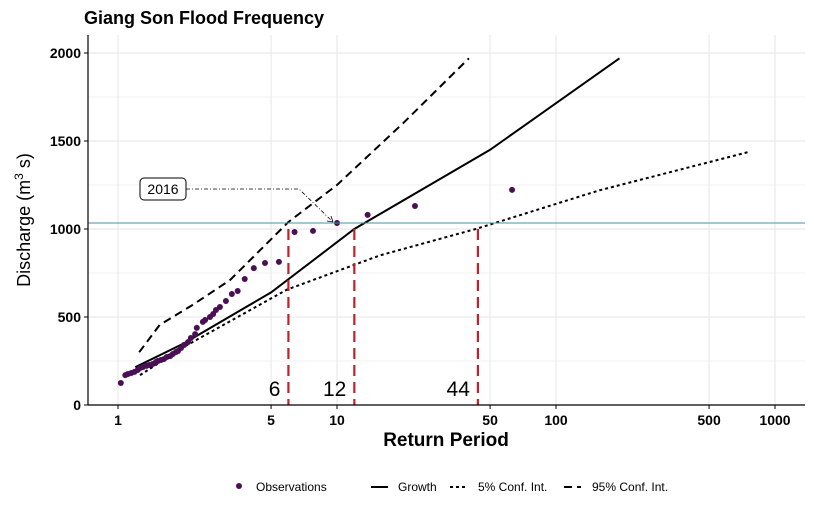 This screenshot has width=814, height=506. What do you see at coordinates (204, 18) in the screenshot?
I see `chart-title: Giang Son Flood Frequency` at bounding box center [204, 18].